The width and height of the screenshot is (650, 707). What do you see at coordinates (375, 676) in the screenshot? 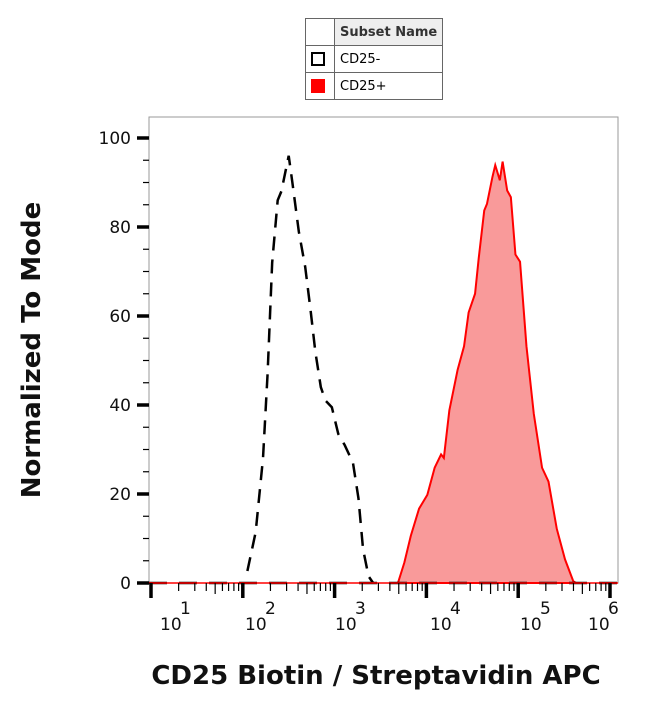
I see `x-axis-title: CD25 Biotin / Streptavidin APC` at bounding box center [375, 676].